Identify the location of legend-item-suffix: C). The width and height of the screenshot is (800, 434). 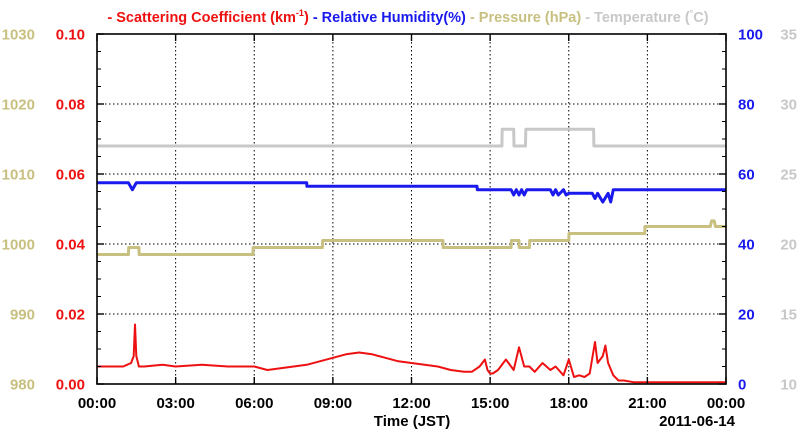
(700, 18).